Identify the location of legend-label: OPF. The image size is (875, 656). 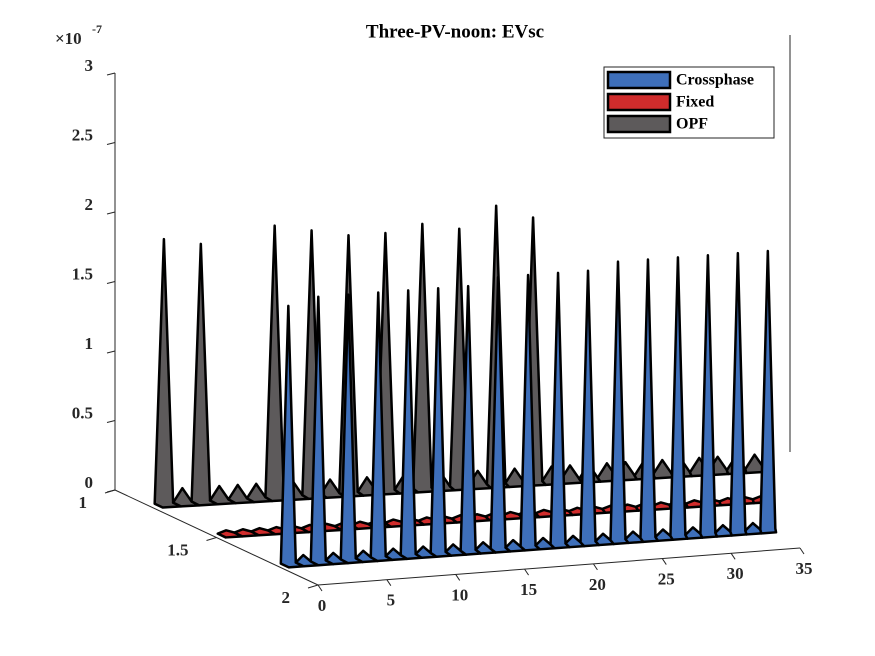
(692, 124).